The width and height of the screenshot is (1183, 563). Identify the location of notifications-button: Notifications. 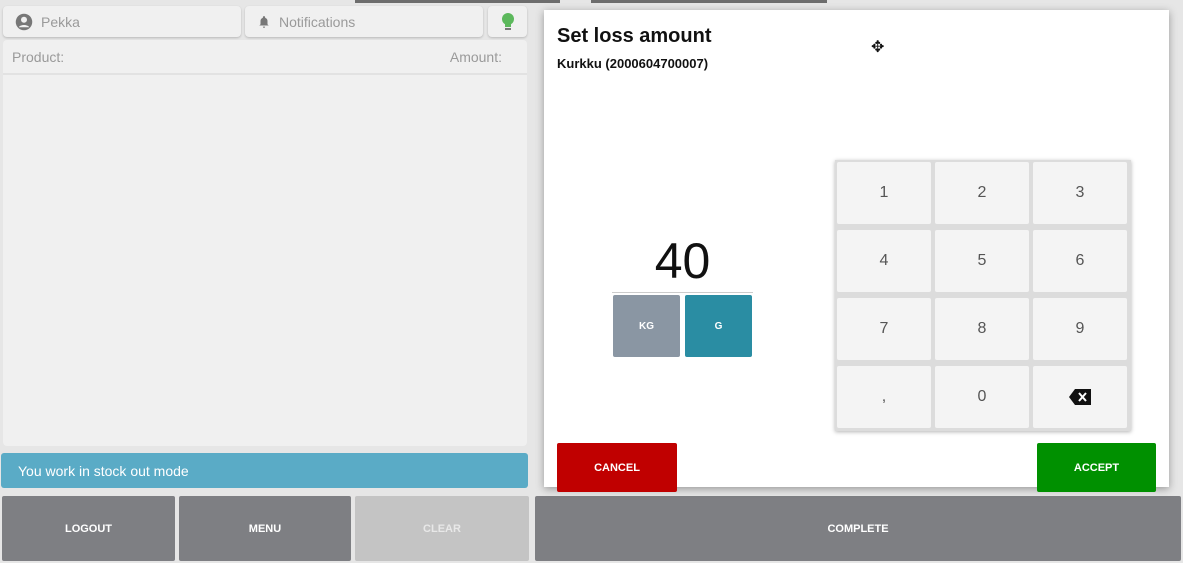
(364, 21).